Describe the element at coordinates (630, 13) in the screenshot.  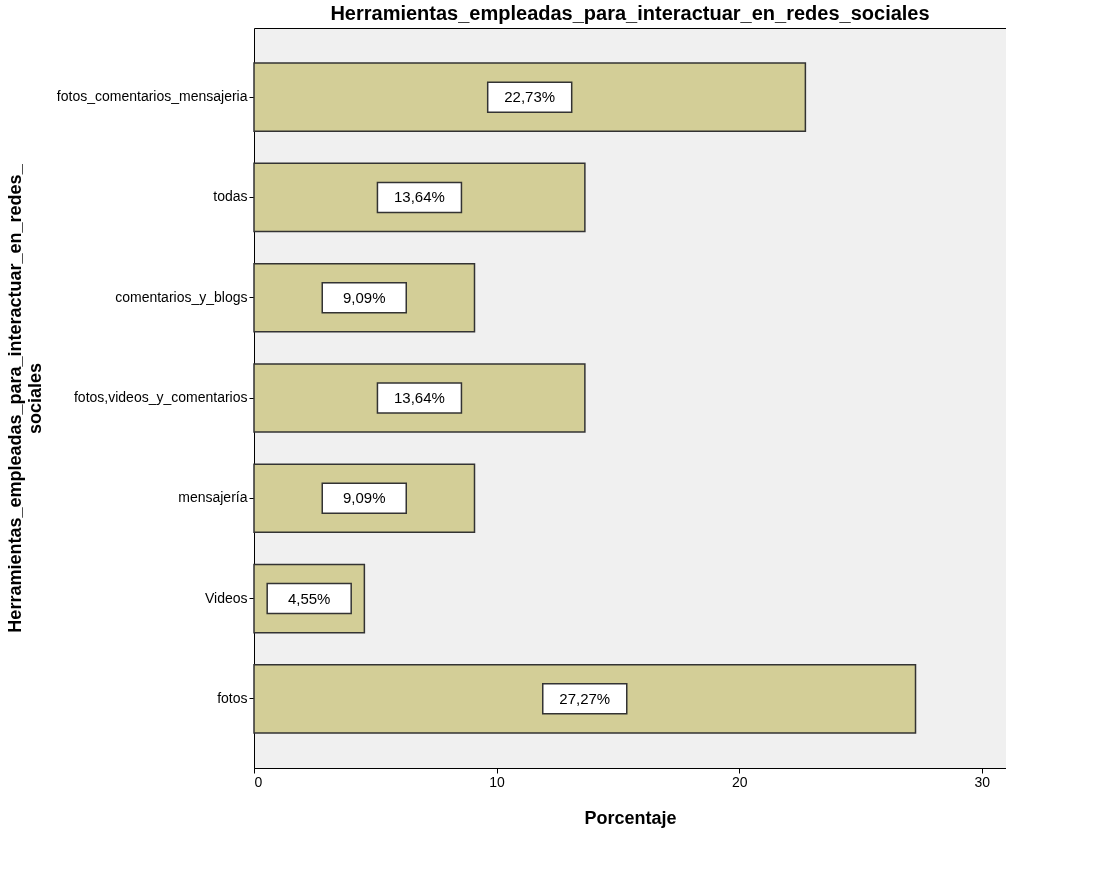
I see `chart-title: Herramientas_empleadas_para_interactuar_en_redes_sociales` at that location.